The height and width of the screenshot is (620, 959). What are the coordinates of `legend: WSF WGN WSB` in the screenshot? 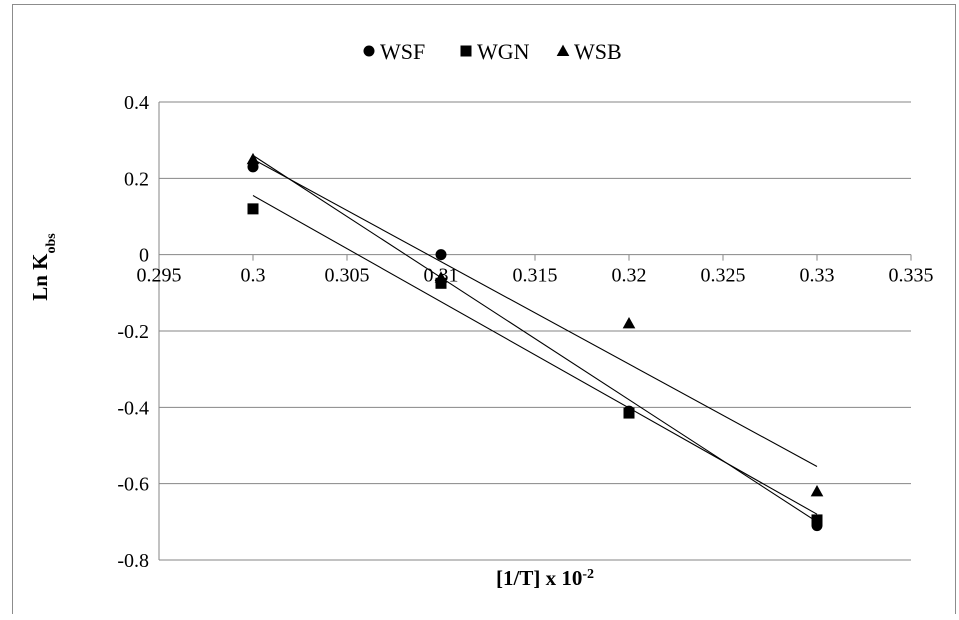 It's located at (492, 51).